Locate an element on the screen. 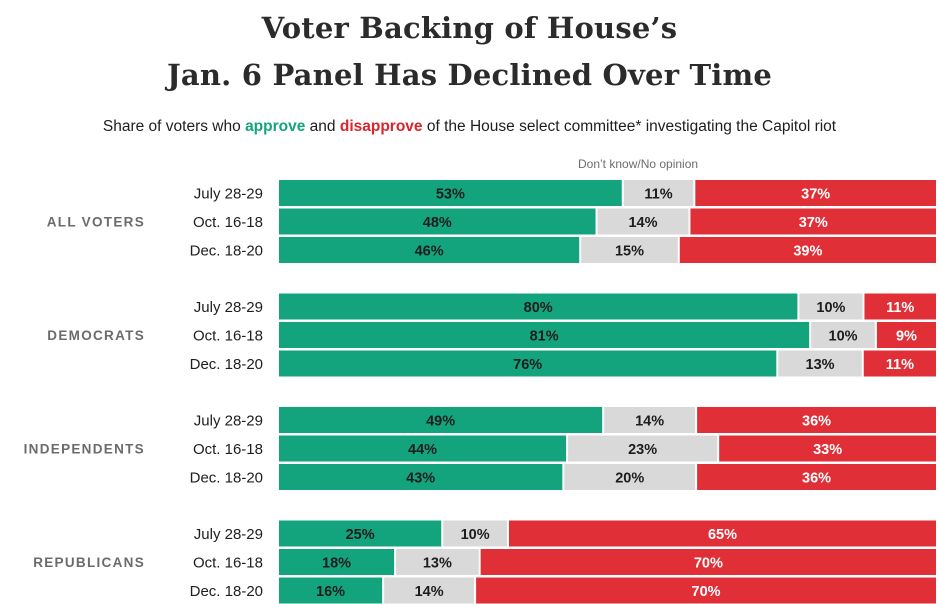 This screenshot has width=939, height=604. value-label-approve: 81% is located at coordinates (544, 337).